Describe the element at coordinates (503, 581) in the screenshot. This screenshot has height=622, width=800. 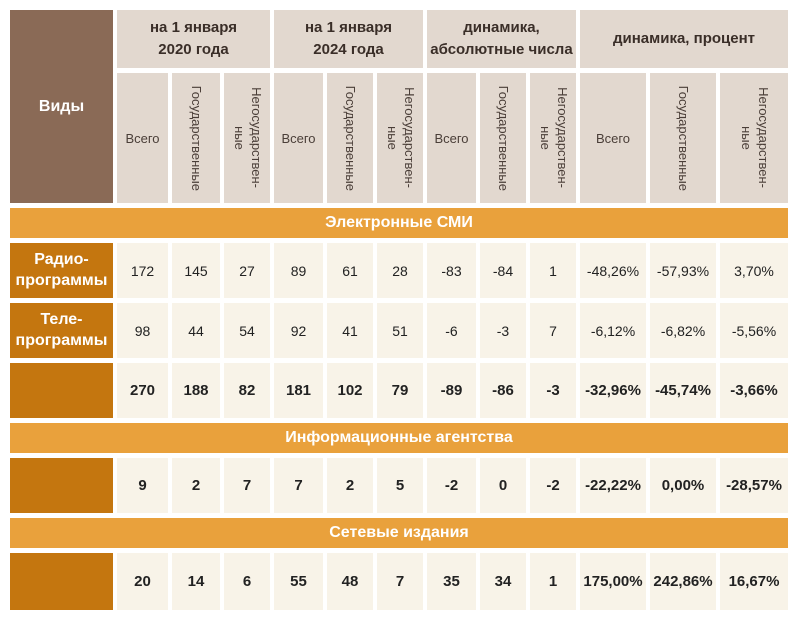
I see `value-cell: 34` at that location.